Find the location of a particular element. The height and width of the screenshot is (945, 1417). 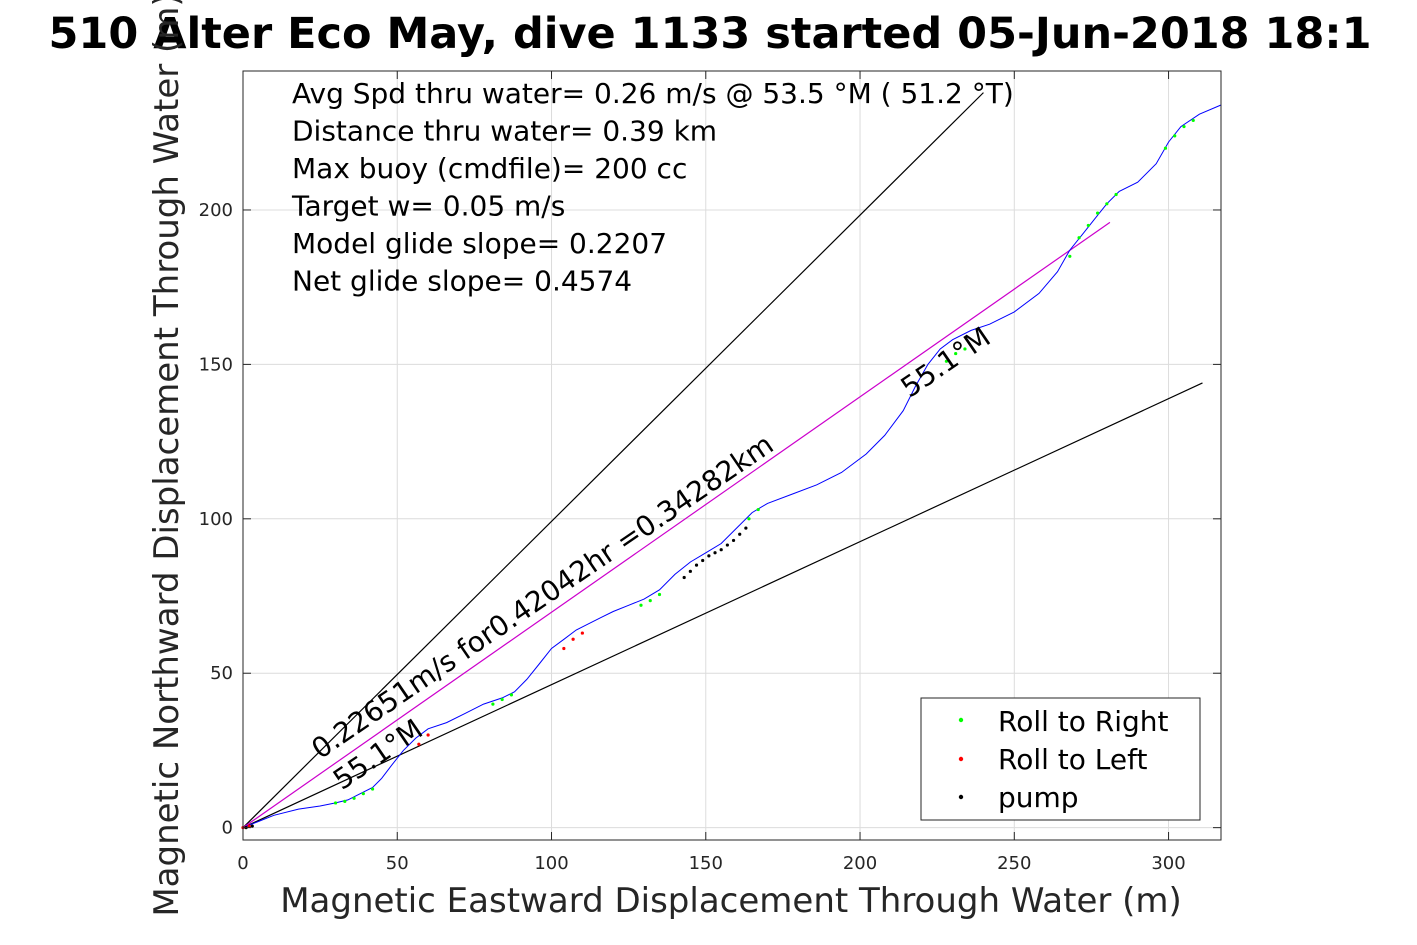

legend-label-roll-right: Roll to Right is located at coordinates (1083, 721).